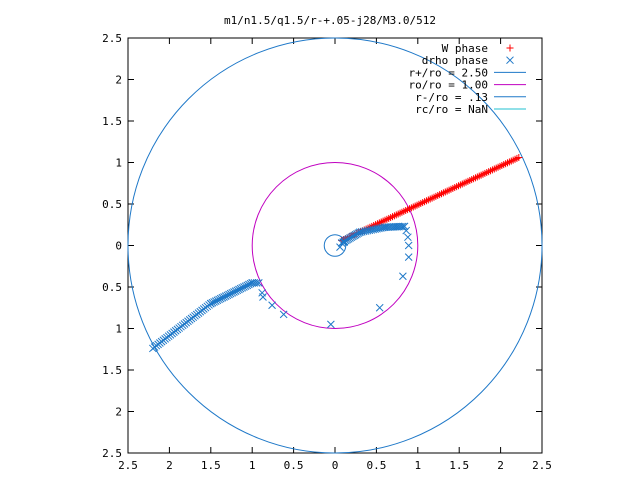 The image size is (640, 480). Describe the element at coordinates (451, 109) in the screenshot. I see `legend-label: rc/ro = NaN` at that location.